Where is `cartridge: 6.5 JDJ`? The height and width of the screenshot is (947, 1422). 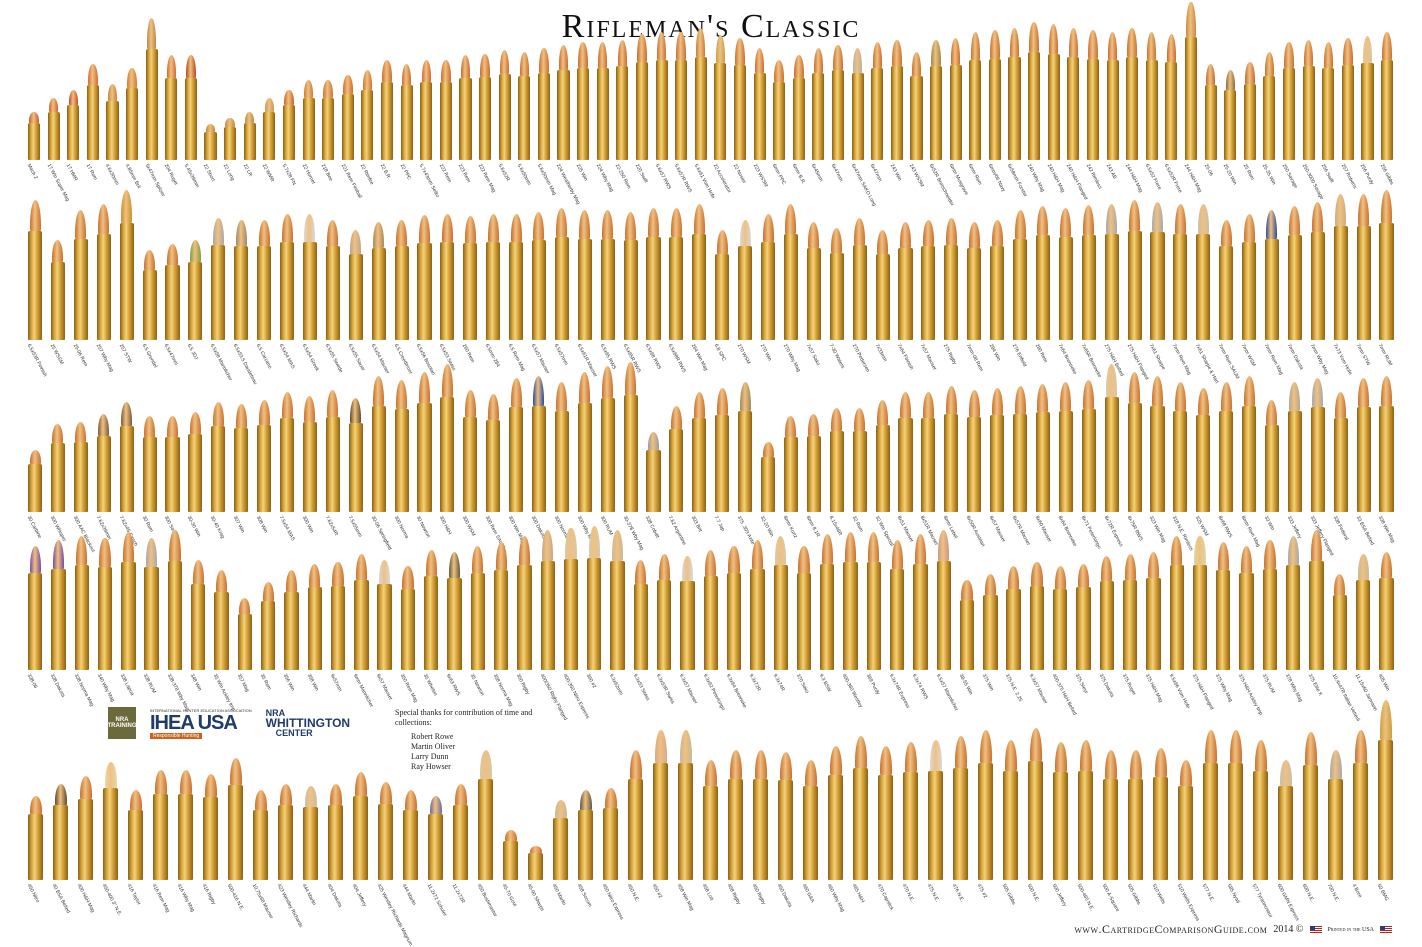
cartridge: 6.5 JDJ is located at coordinates (194, 300).